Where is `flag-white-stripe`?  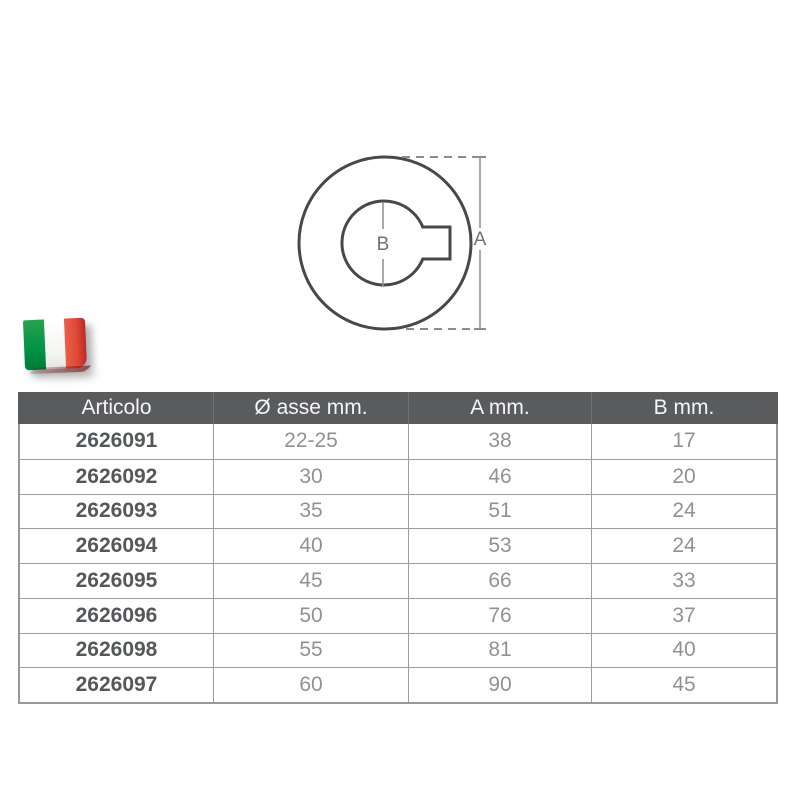 flag-white-stripe is located at coordinates (55, 344).